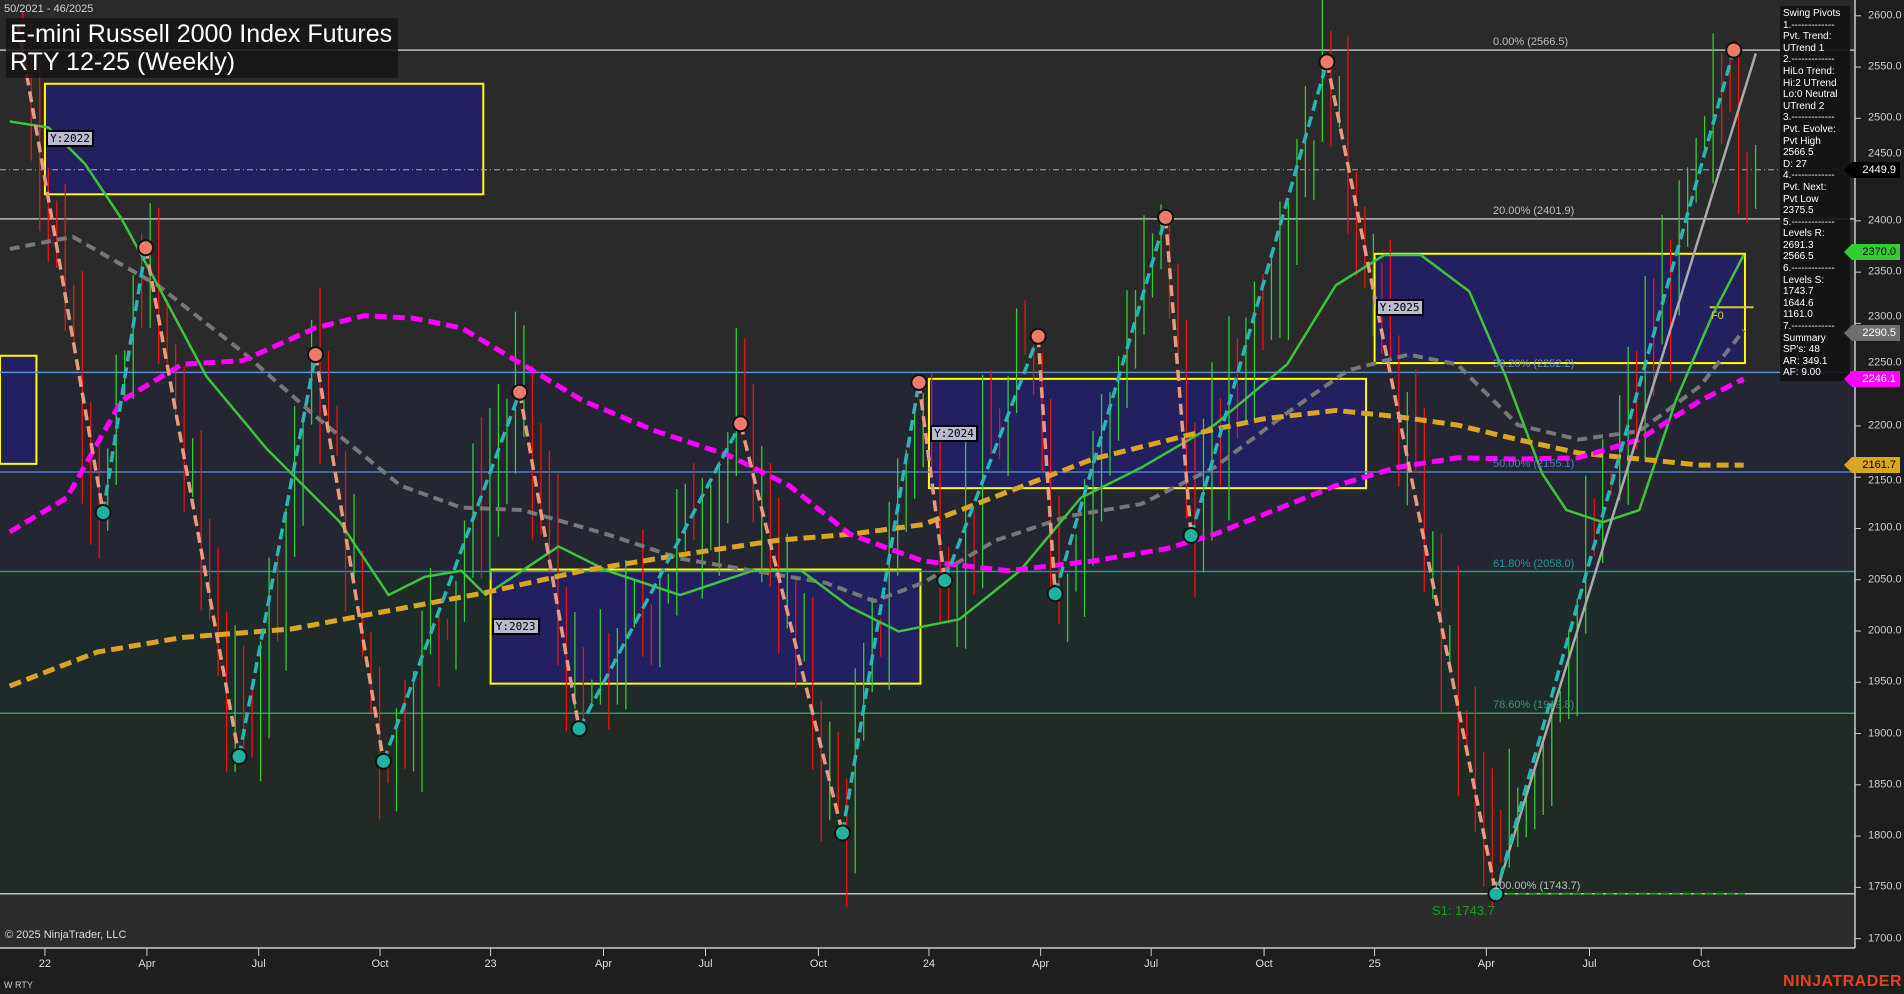 The width and height of the screenshot is (1904, 994). What do you see at coordinates (954, 433) in the screenshot?
I see `year-label: Y:2024` at bounding box center [954, 433].